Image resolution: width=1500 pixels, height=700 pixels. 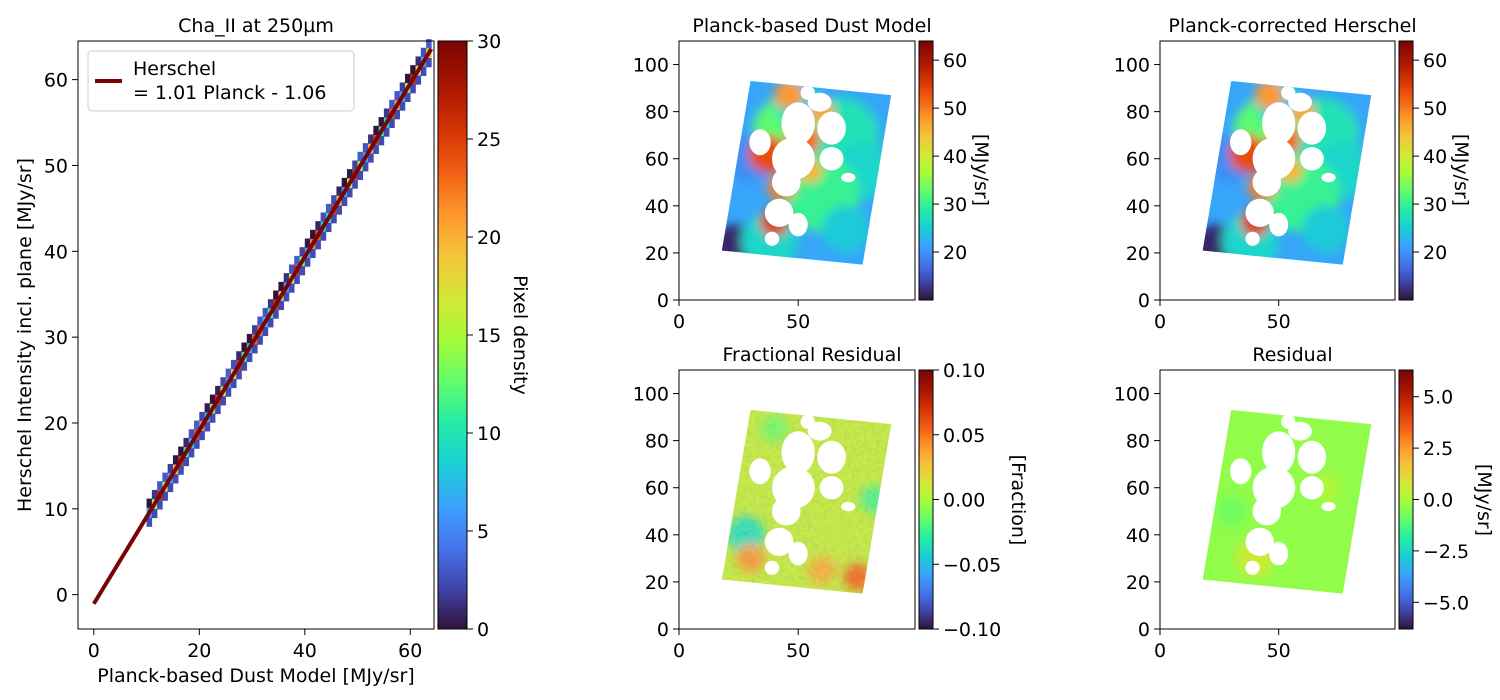 What do you see at coordinates (1138, 160) in the screenshot?
I see `y-tick-label: 60` at bounding box center [1138, 160].